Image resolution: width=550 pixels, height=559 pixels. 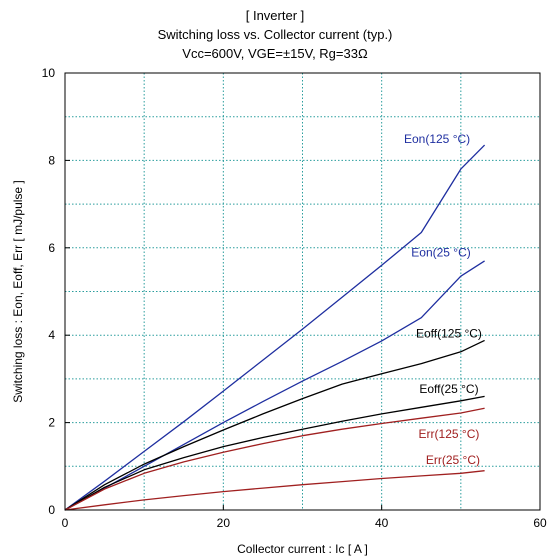 I want to click on series-label-2: Eoff(125 °C), so click(x=449, y=333).